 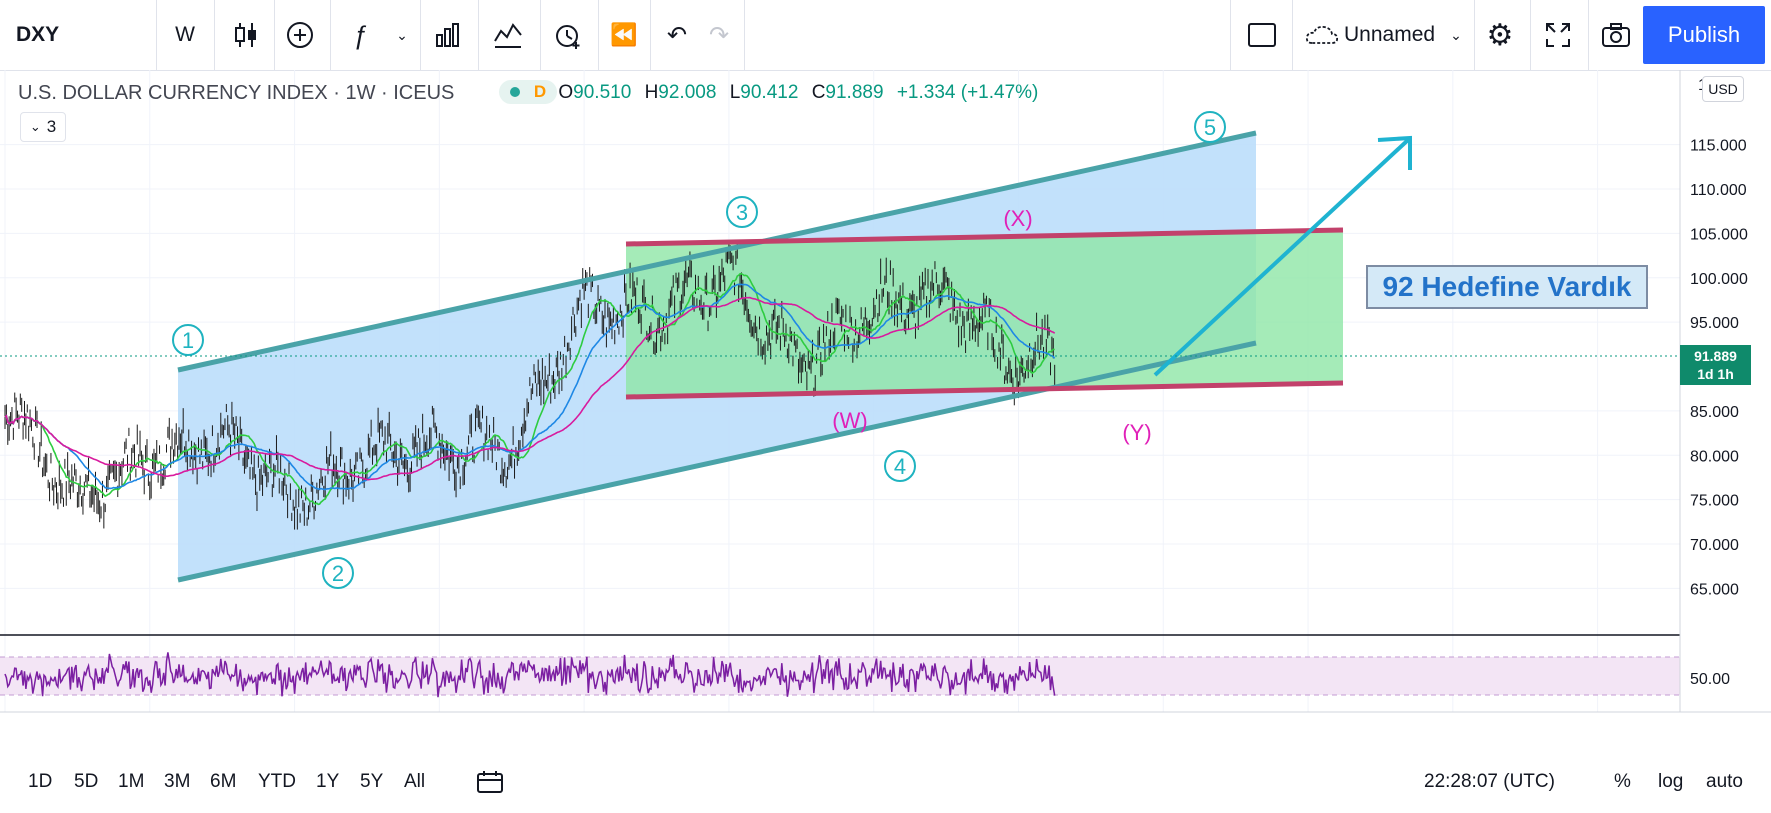 I want to click on range-button-5d: 5D, so click(x=86, y=781).